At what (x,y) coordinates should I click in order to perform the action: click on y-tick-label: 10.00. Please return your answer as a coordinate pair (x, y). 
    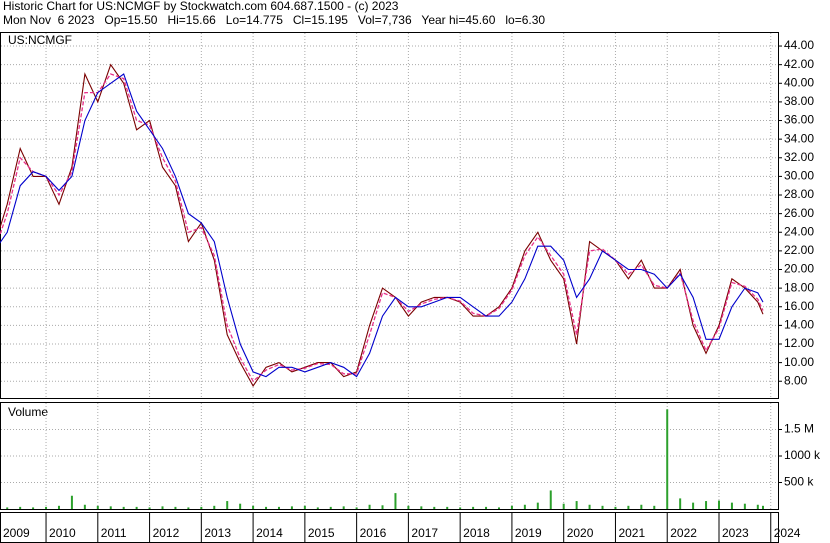
    Looking at the image, I should click on (799, 362).